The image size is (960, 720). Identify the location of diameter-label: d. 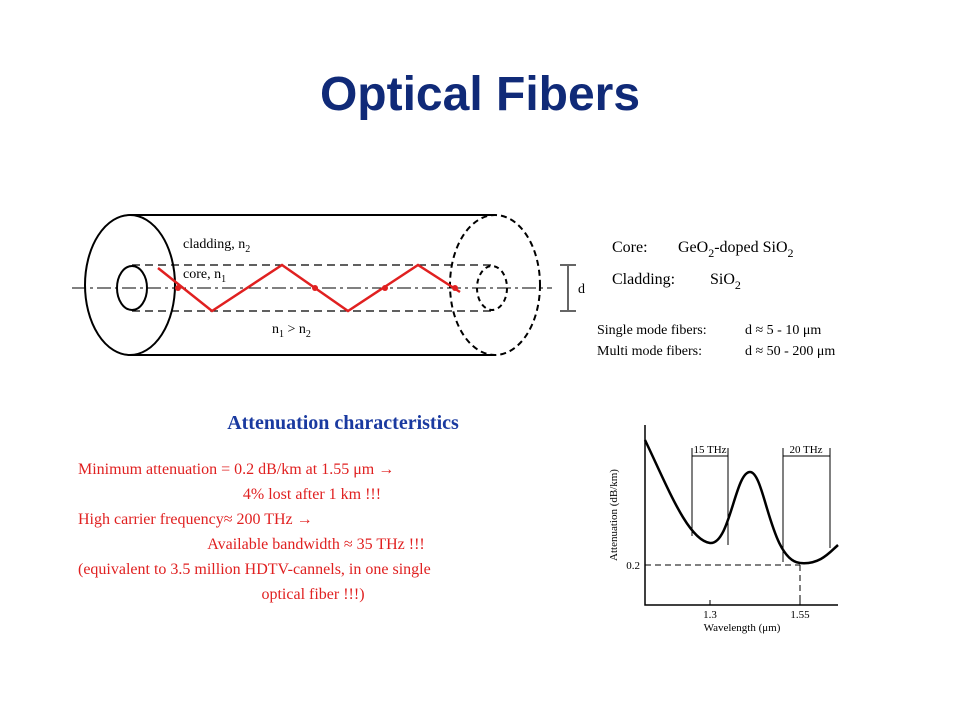
(581, 289).